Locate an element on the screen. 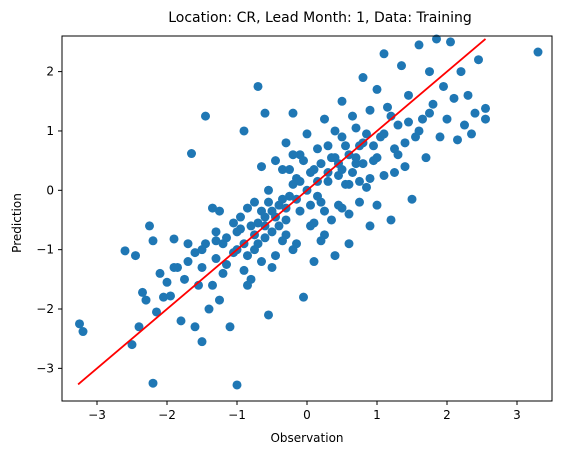 The width and height of the screenshot is (565, 455). x-tick-label: −2 is located at coordinates (167, 415).